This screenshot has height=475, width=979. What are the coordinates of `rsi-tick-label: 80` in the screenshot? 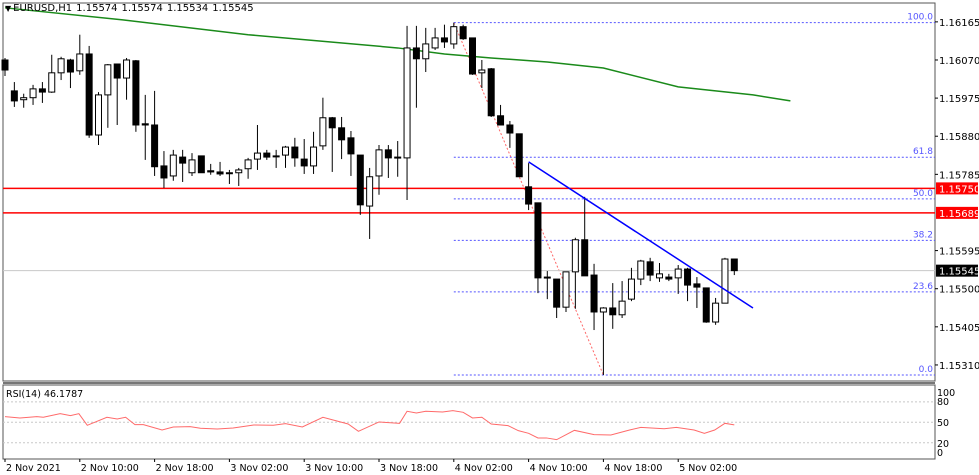 It's located at (943, 402).